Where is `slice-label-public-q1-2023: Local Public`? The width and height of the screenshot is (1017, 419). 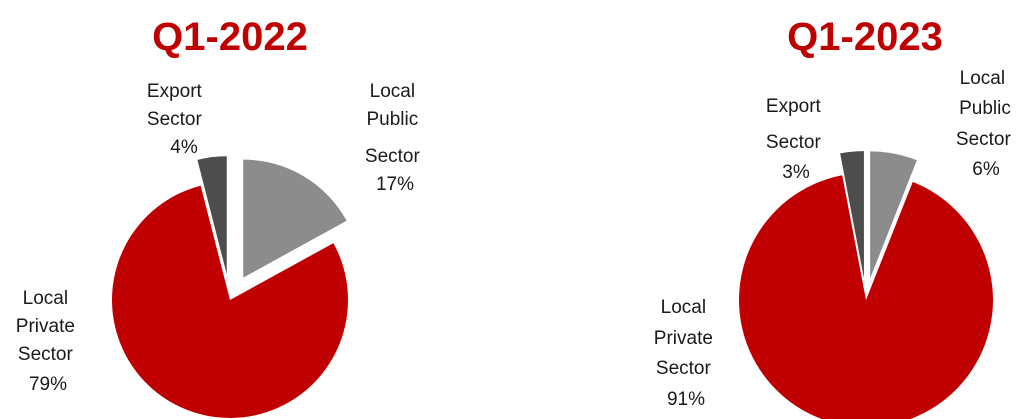 slice-label-public-q1-2023: Local Public is located at coordinates (985, 93).